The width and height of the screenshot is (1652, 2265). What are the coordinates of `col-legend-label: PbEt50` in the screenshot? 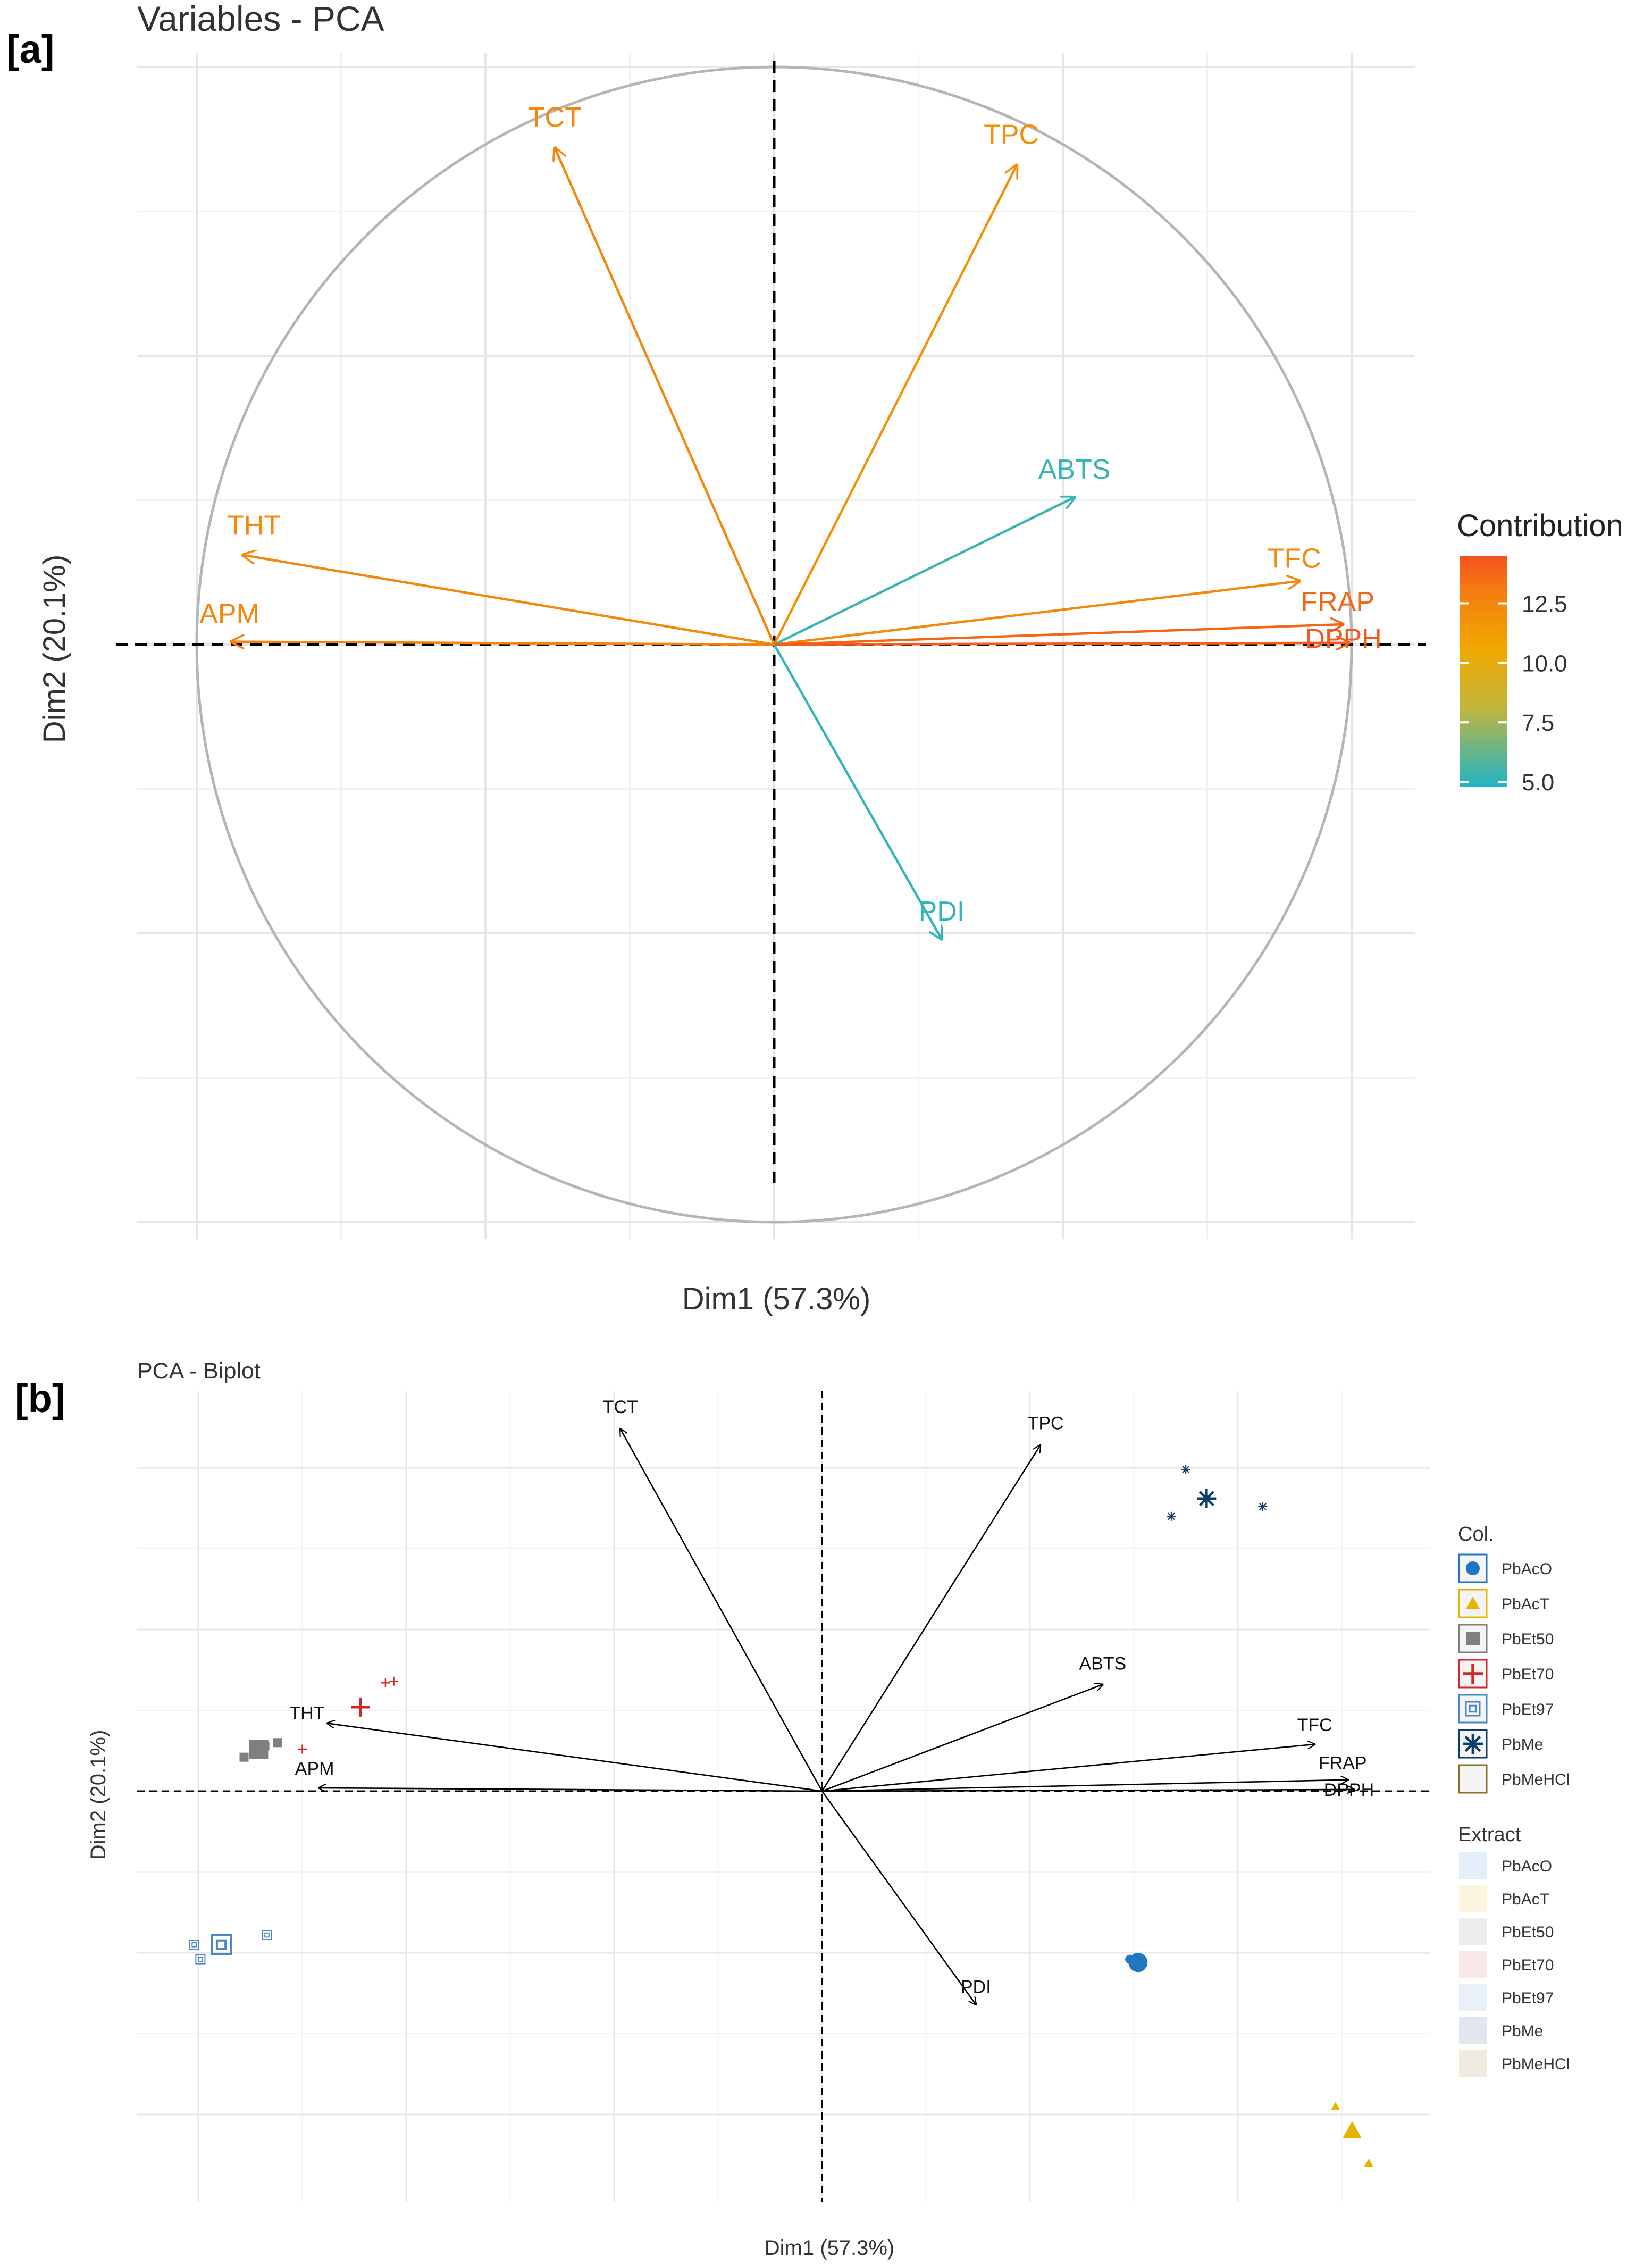 It's located at (1528, 1639).